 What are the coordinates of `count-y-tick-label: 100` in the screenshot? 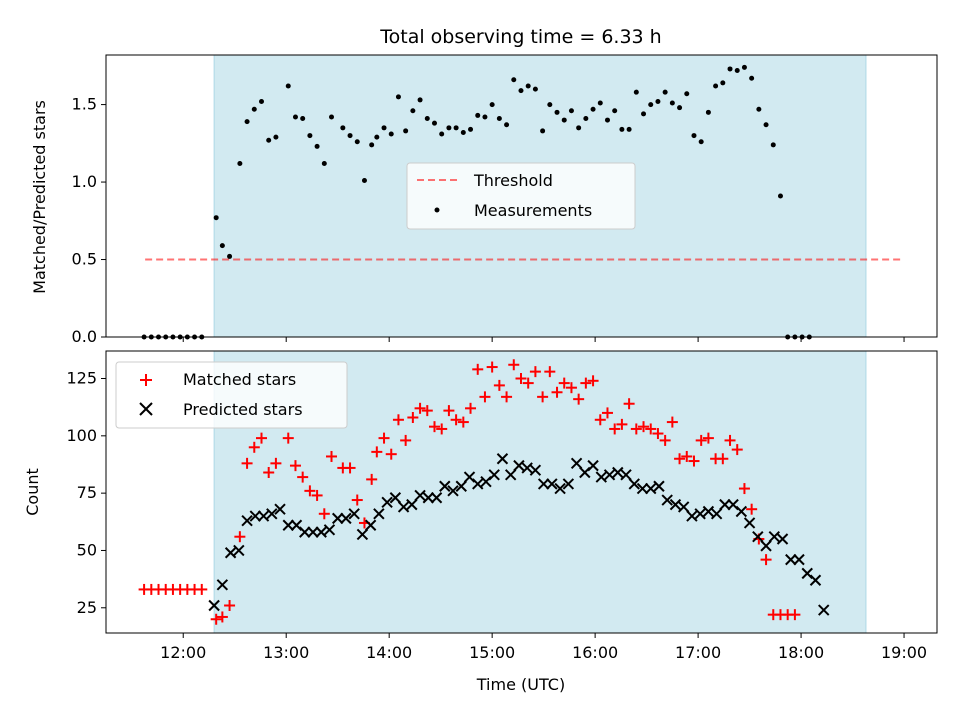 It's located at (81, 435).